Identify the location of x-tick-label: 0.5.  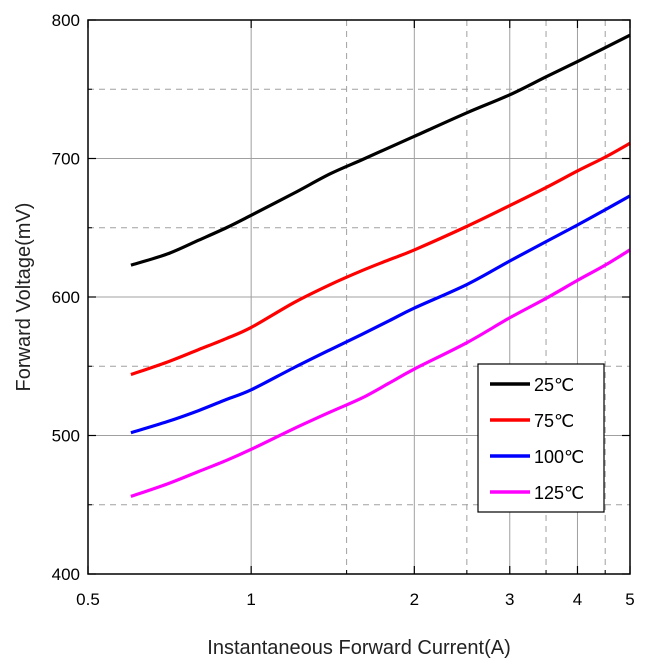
(88, 599).